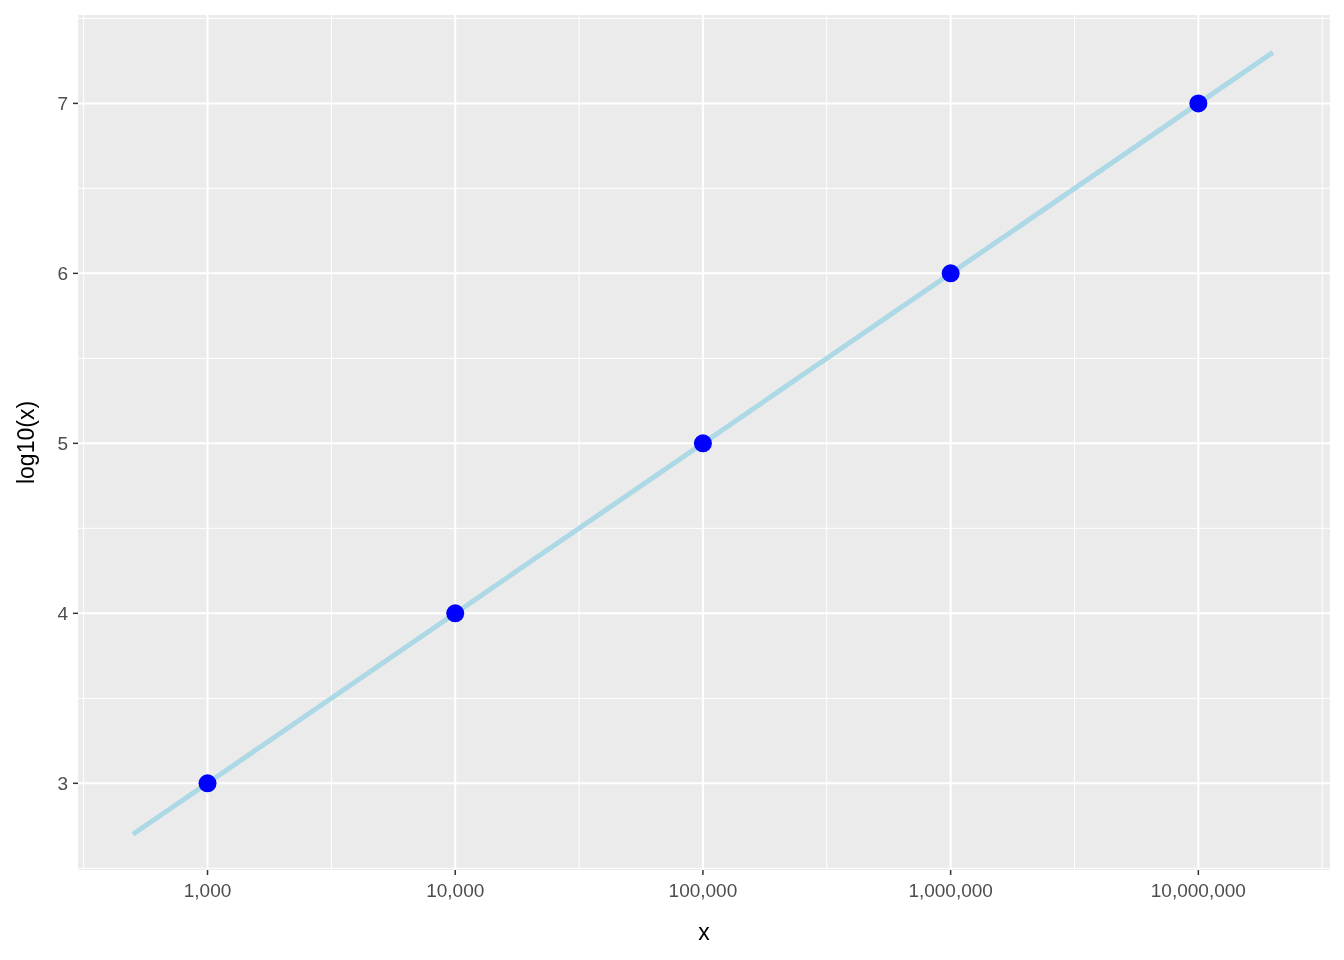  What do you see at coordinates (26, 442) in the screenshot?
I see `y-axis-title: log10(x)` at bounding box center [26, 442].